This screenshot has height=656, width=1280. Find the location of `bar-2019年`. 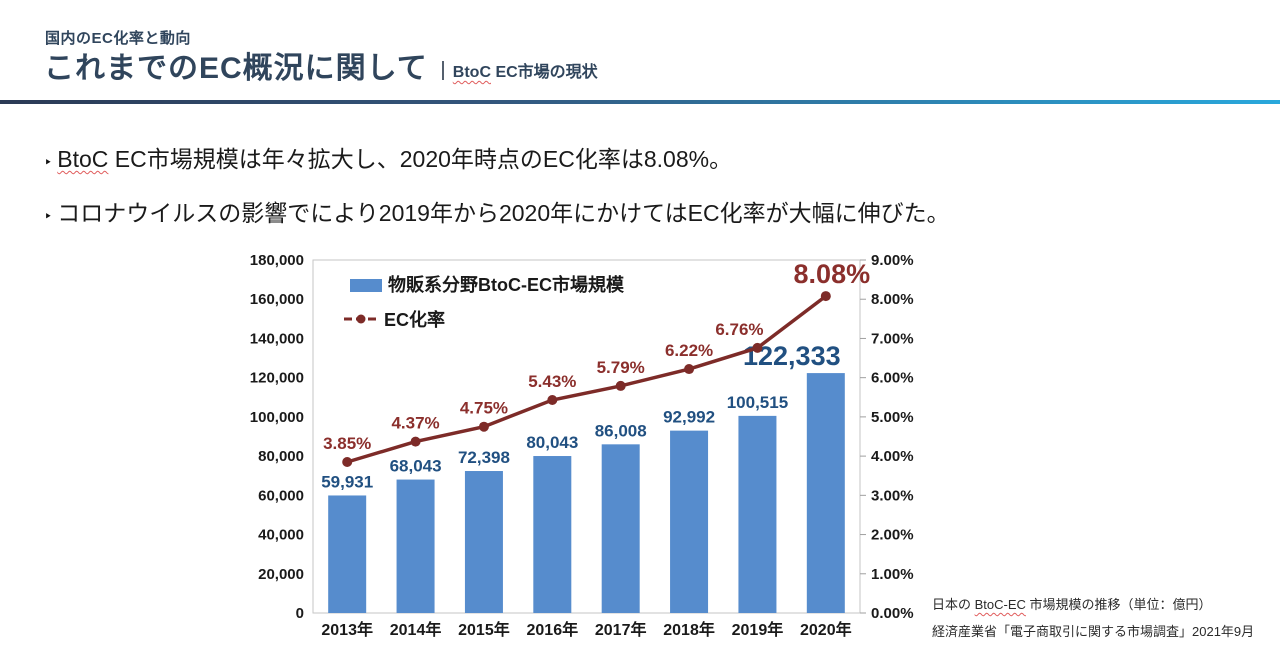

bar-2019年 is located at coordinates (757, 514).